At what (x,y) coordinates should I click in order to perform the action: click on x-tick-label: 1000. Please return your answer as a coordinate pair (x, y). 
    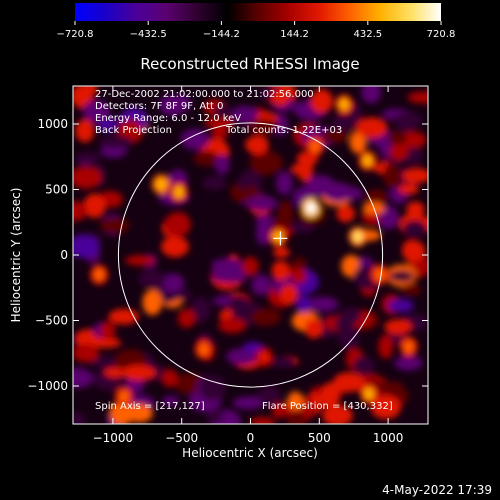
    Looking at the image, I should click on (388, 438).